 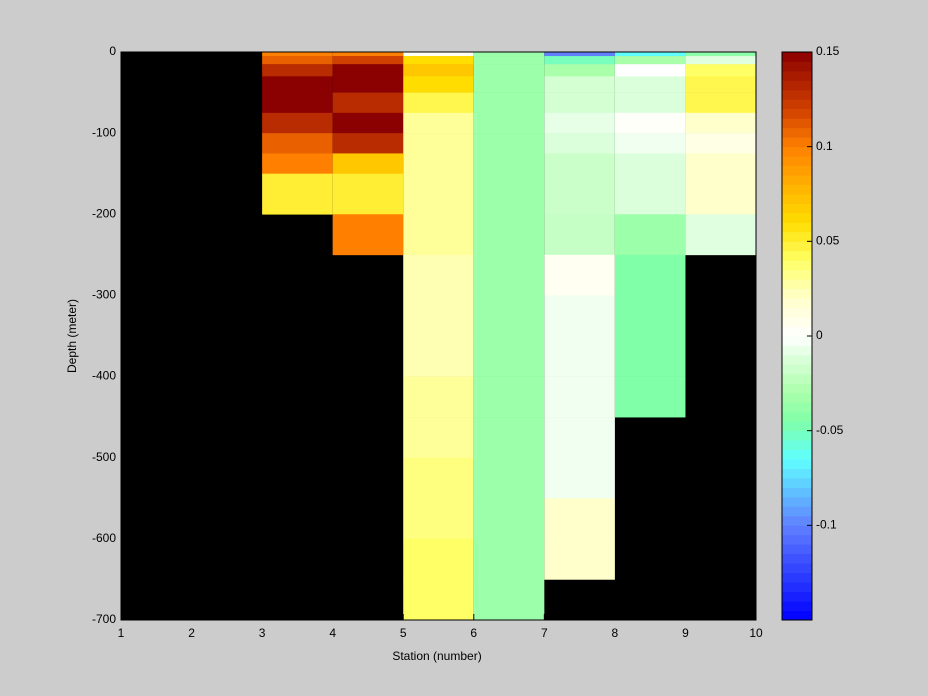 What do you see at coordinates (615, 633) in the screenshot?
I see `x-tick-label: 8` at bounding box center [615, 633].